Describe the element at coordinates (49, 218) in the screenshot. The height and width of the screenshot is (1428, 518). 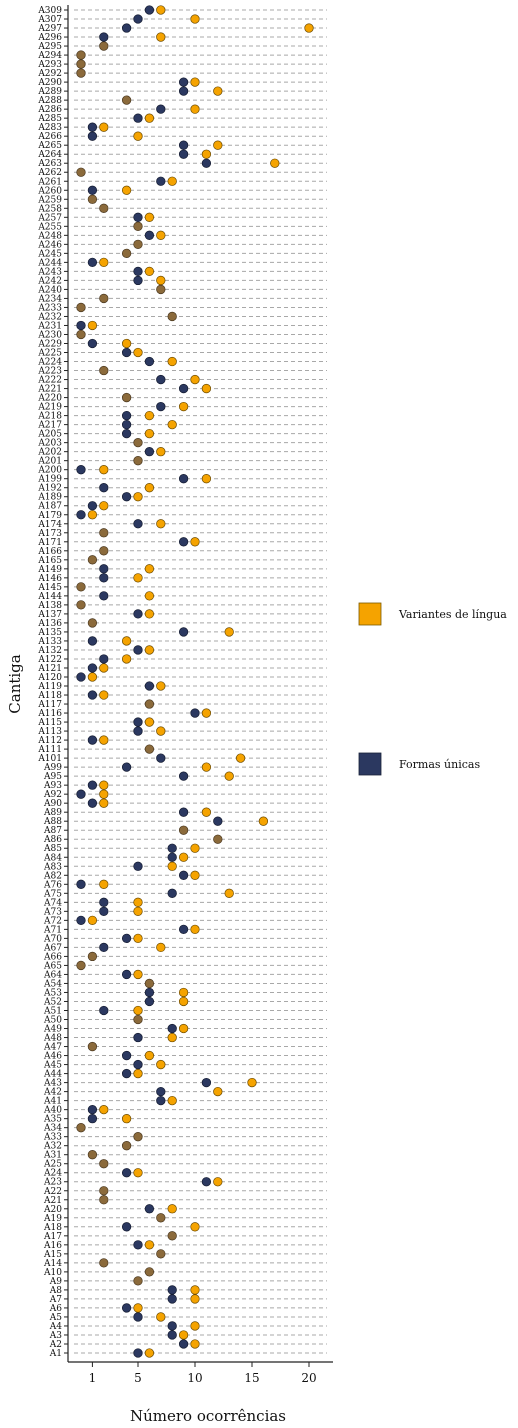
I see `y-tick-label: A257` at that location.